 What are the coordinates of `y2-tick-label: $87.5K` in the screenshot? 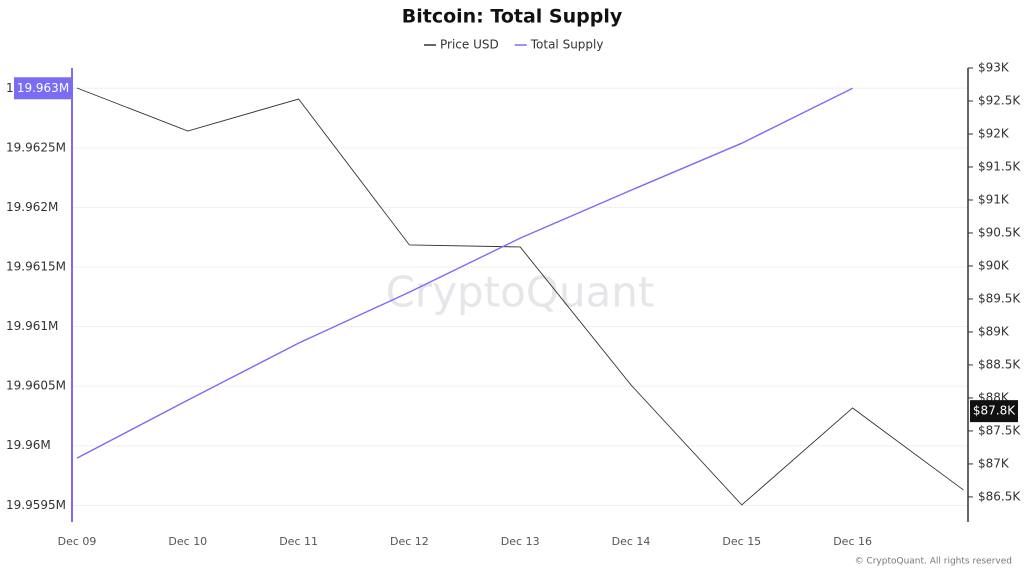 It's located at (999, 430).